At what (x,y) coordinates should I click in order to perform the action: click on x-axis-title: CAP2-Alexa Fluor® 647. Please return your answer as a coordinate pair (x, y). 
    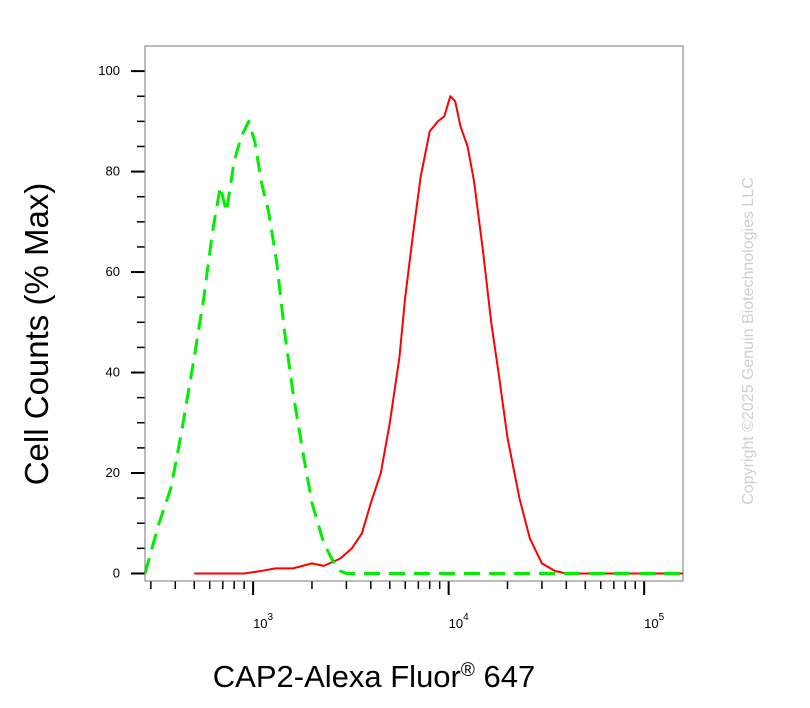
    Looking at the image, I should click on (374, 676).